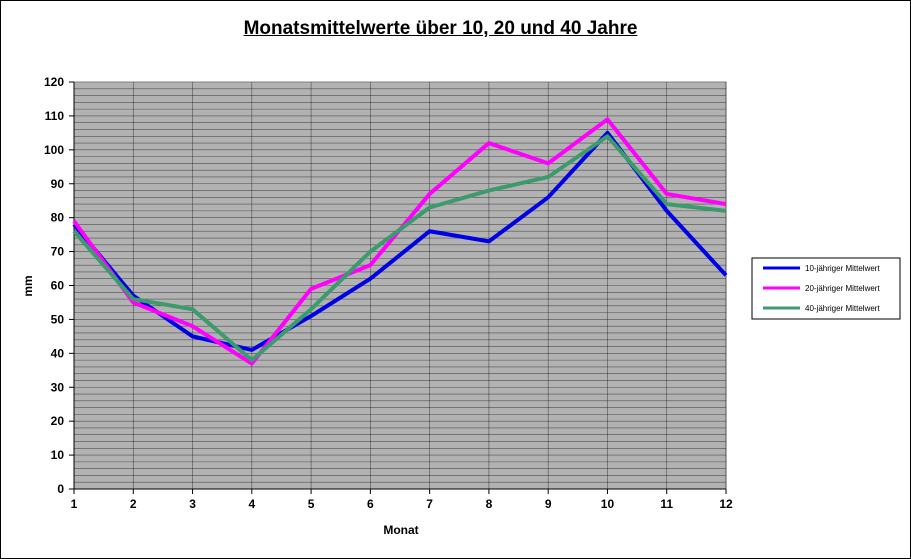 This screenshot has width=911, height=559. I want to click on y-tick-label: 0, so click(60, 489).